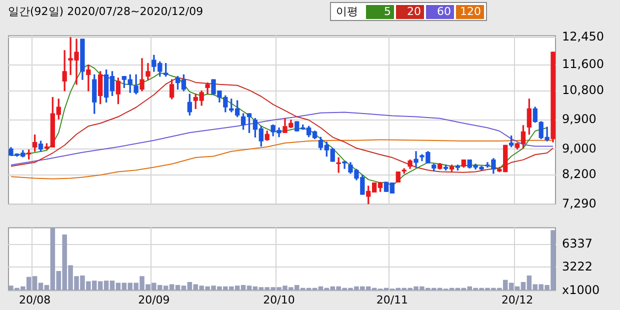 The width and height of the screenshot is (620, 310). Describe the element at coordinates (583, 64) in the screenshot. I see `y-tick-label: 11,600` at that location.